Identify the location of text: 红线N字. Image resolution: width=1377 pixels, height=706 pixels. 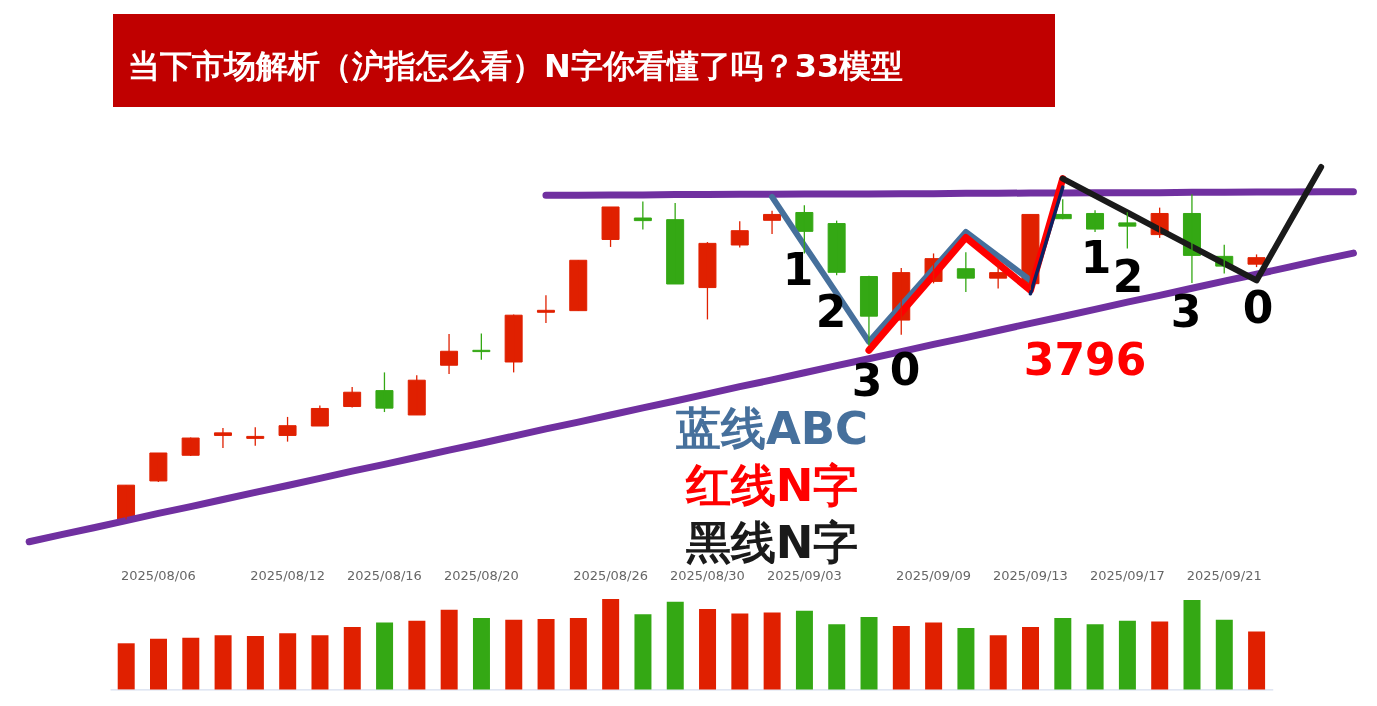
(771, 485).